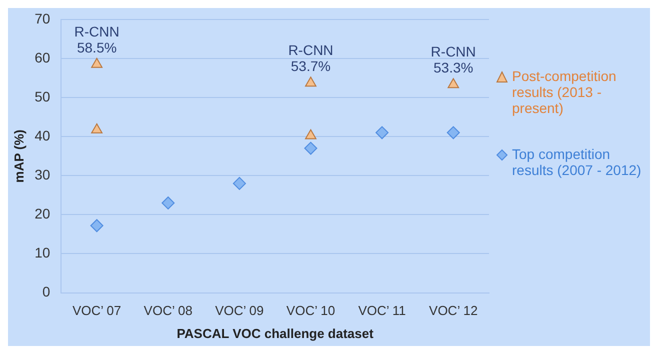 This screenshot has width=658, height=354. I want to click on annotation: R-CNN 53.3%, so click(453, 60).